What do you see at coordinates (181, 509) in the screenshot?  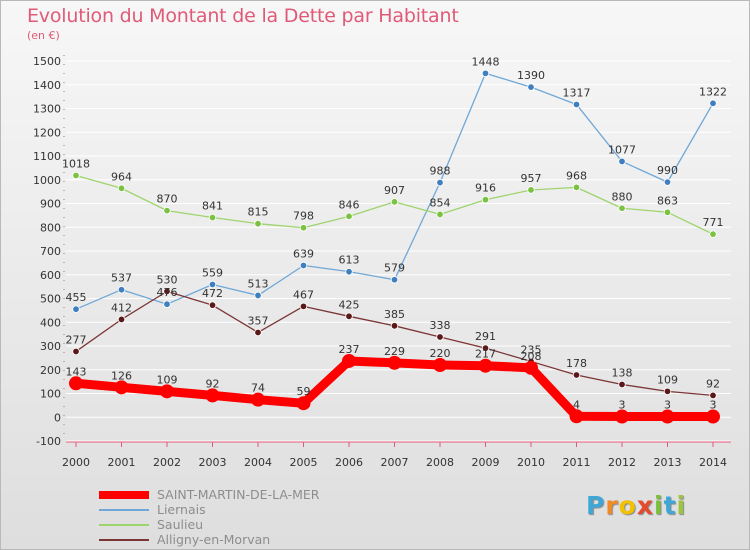 I see `legend-label: Liernais` at bounding box center [181, 509].